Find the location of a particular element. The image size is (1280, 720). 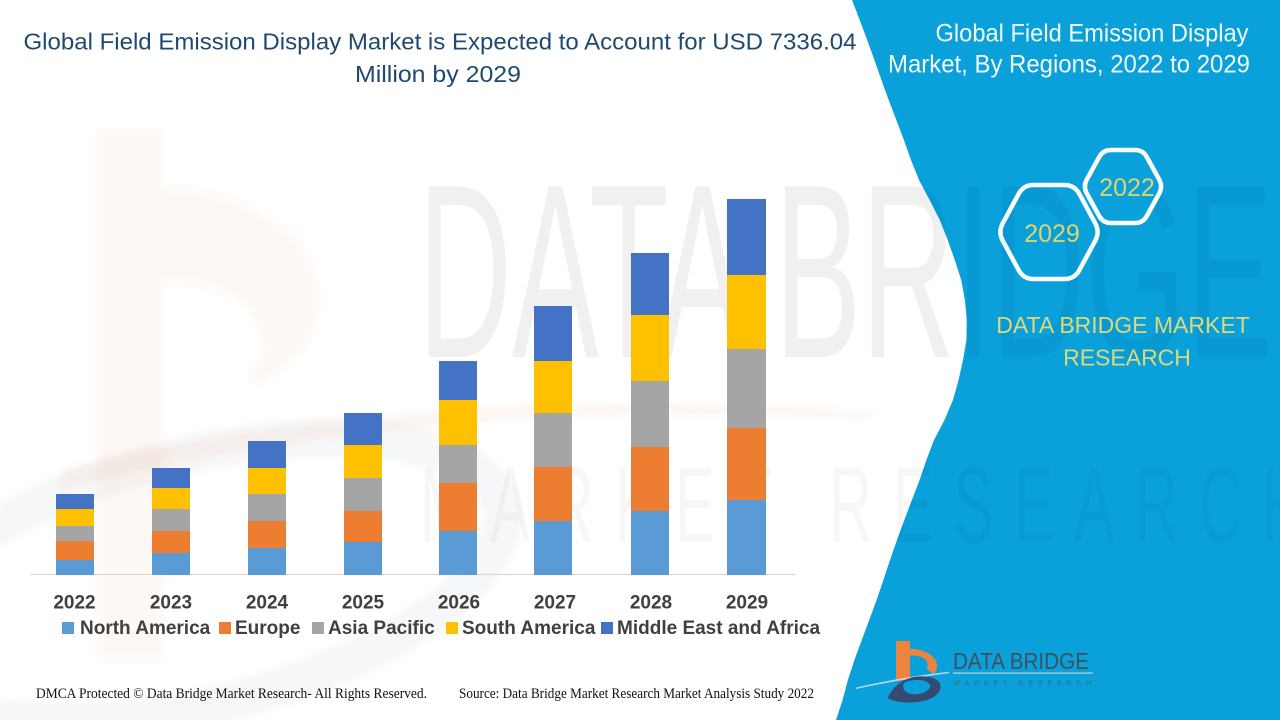

svg-text: 2023 is located at coordinates (171, 603).